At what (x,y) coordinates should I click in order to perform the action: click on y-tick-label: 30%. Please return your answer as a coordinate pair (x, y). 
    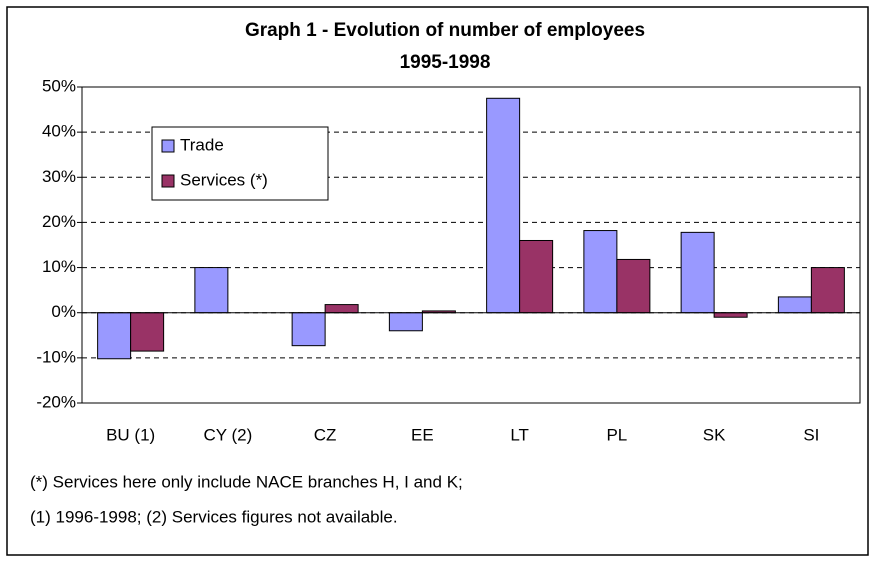
    Looking at the image, I should click on (59, 176).